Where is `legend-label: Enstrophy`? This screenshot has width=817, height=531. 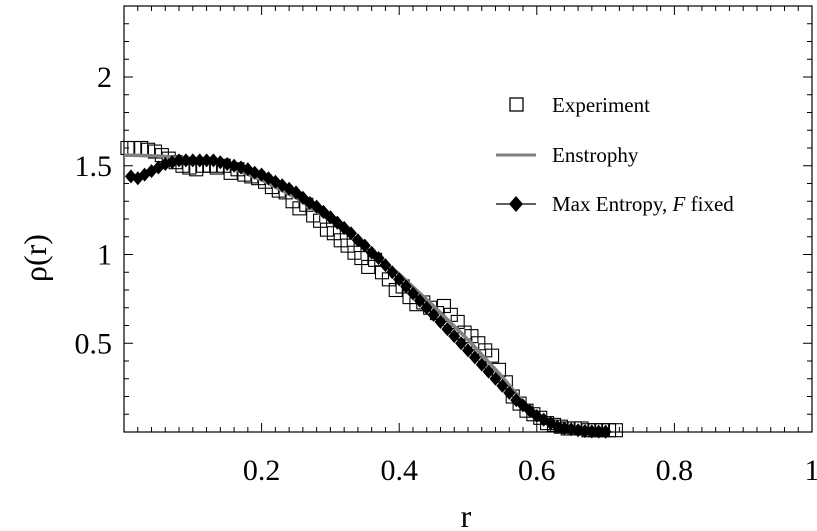
legend-label: Enstrophy is located at coordinates (595, 155).